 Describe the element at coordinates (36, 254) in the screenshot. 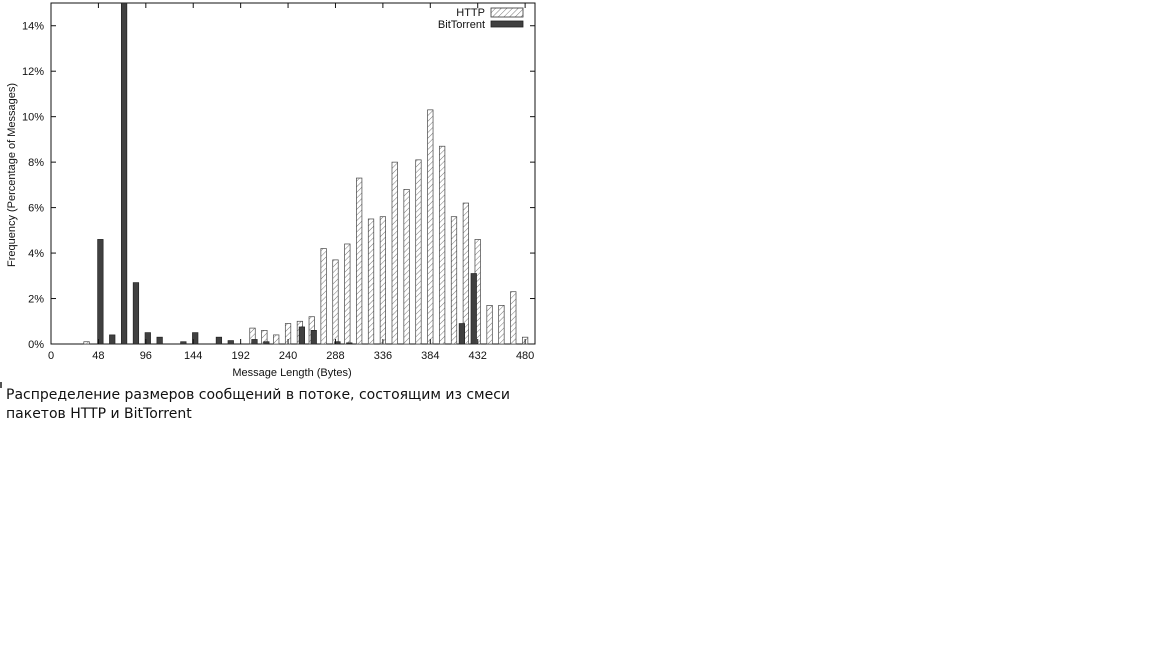

I see `y-tick-label: 4%` at that location.